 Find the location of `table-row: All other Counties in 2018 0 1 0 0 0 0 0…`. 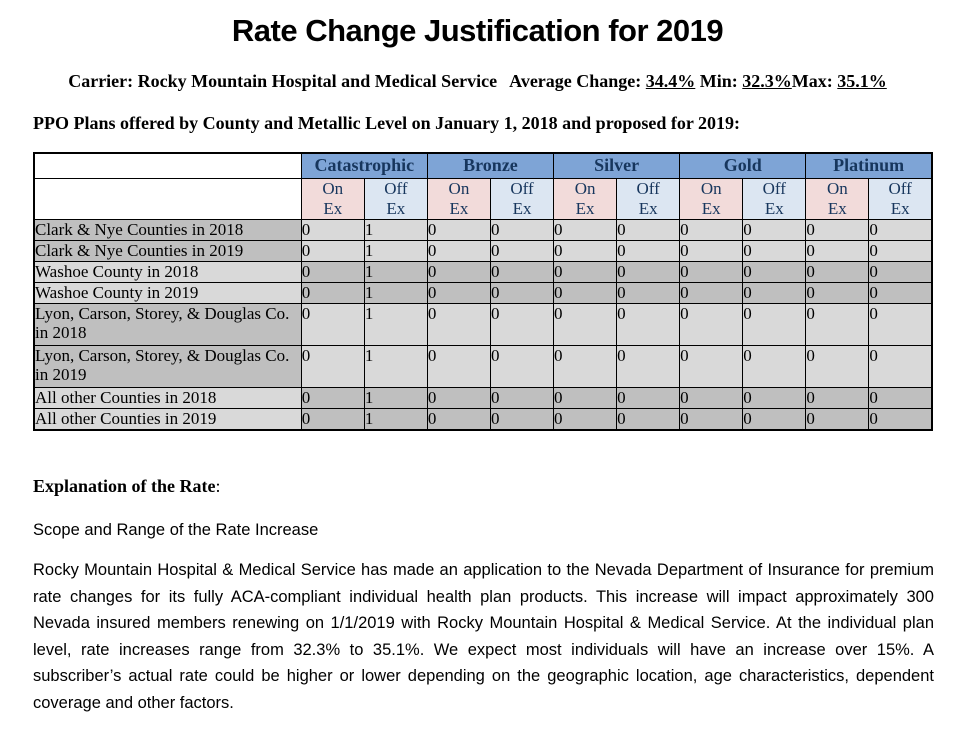

table-row: All other Counties in 2018 0 1 0 0 0 0 0… is located at coordinates (483, 398).